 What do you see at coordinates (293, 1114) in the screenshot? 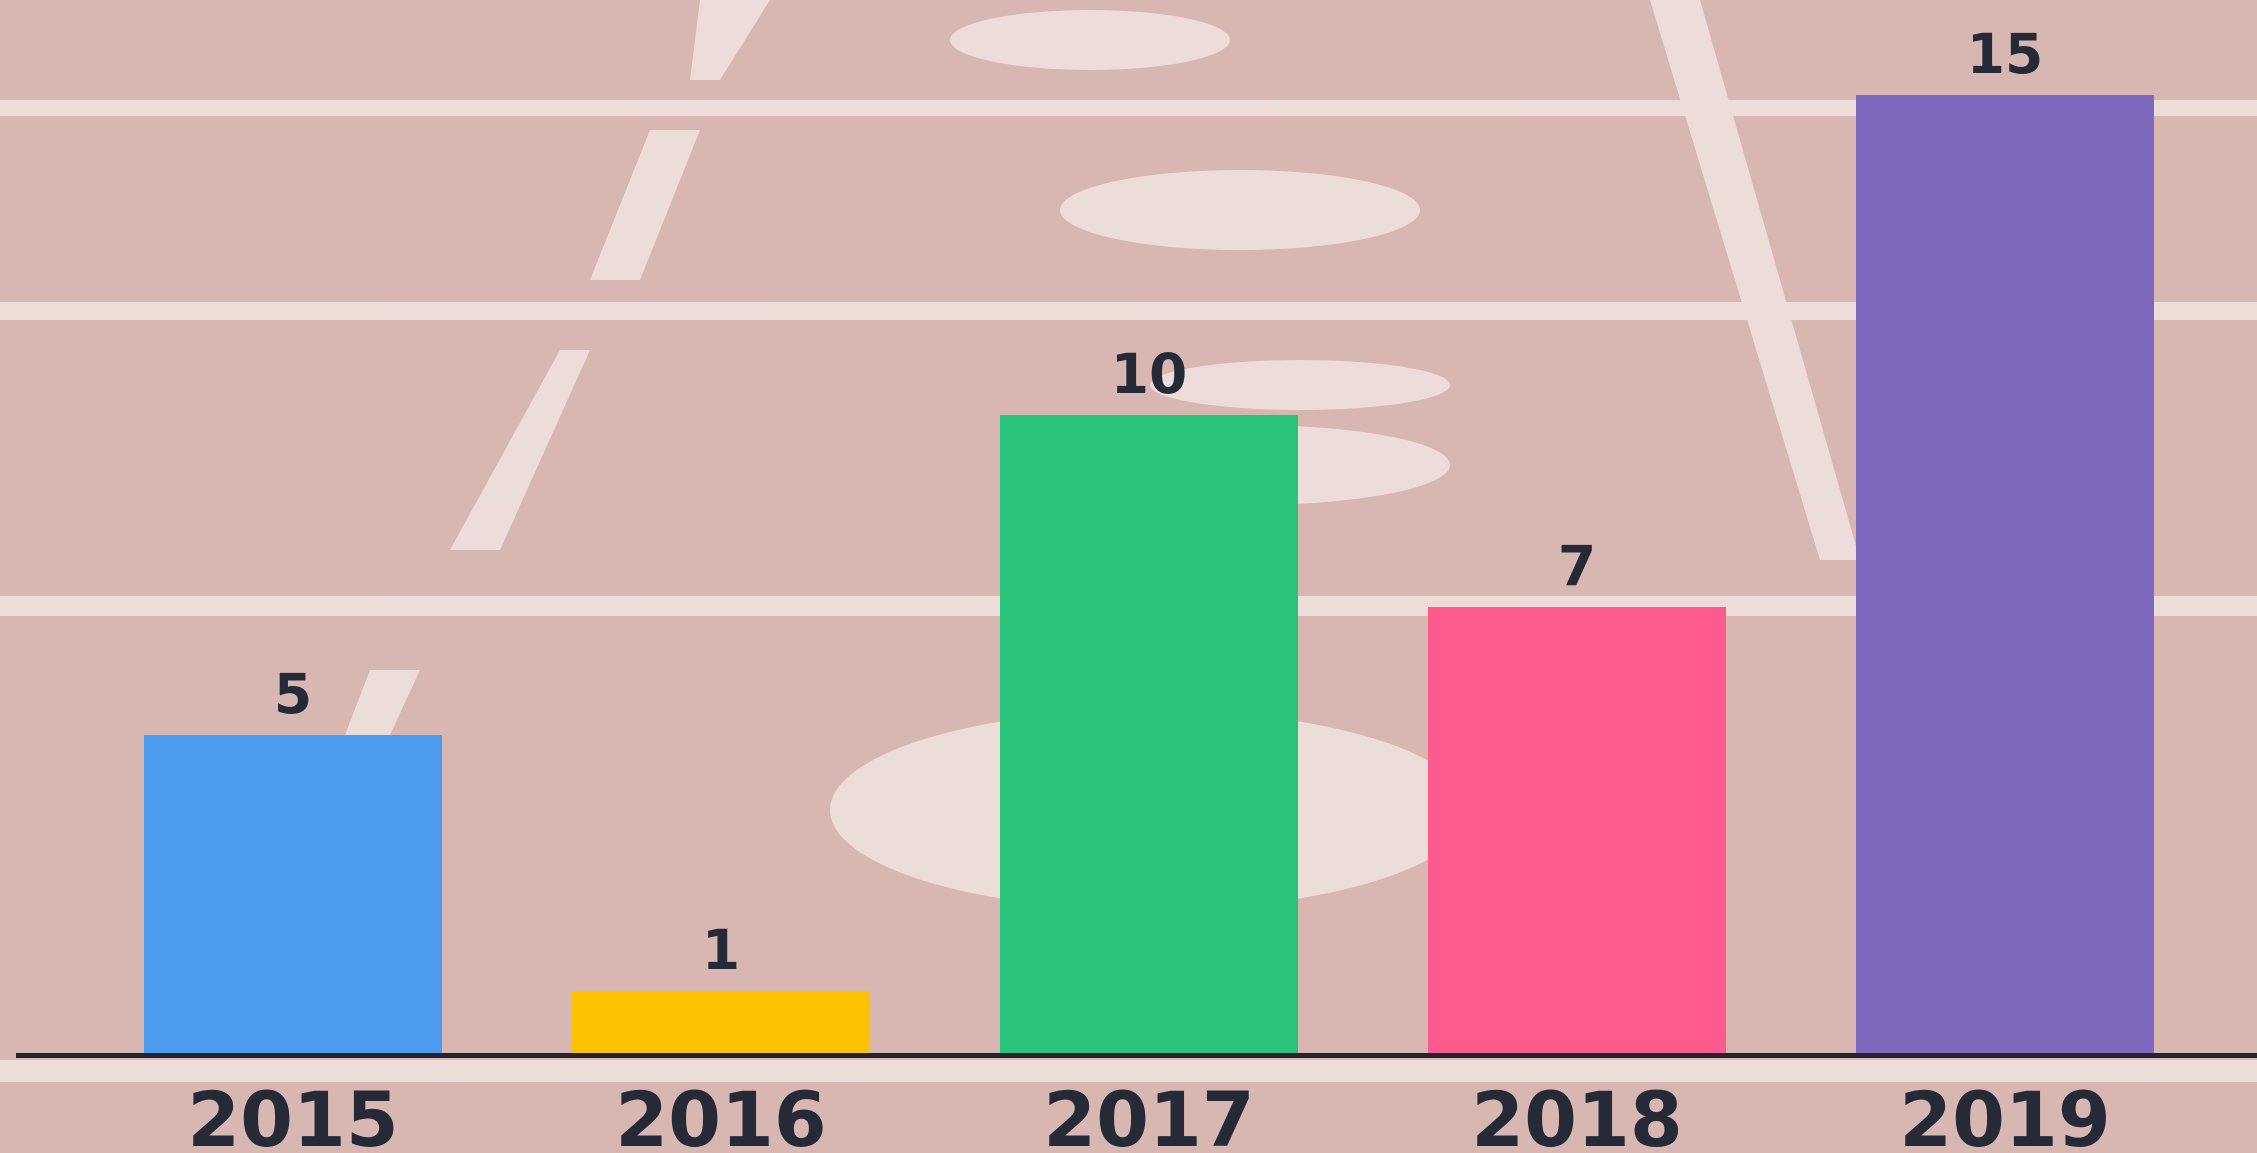
I see `x-tick-label: 2015` at bounding box center [293, 1114].